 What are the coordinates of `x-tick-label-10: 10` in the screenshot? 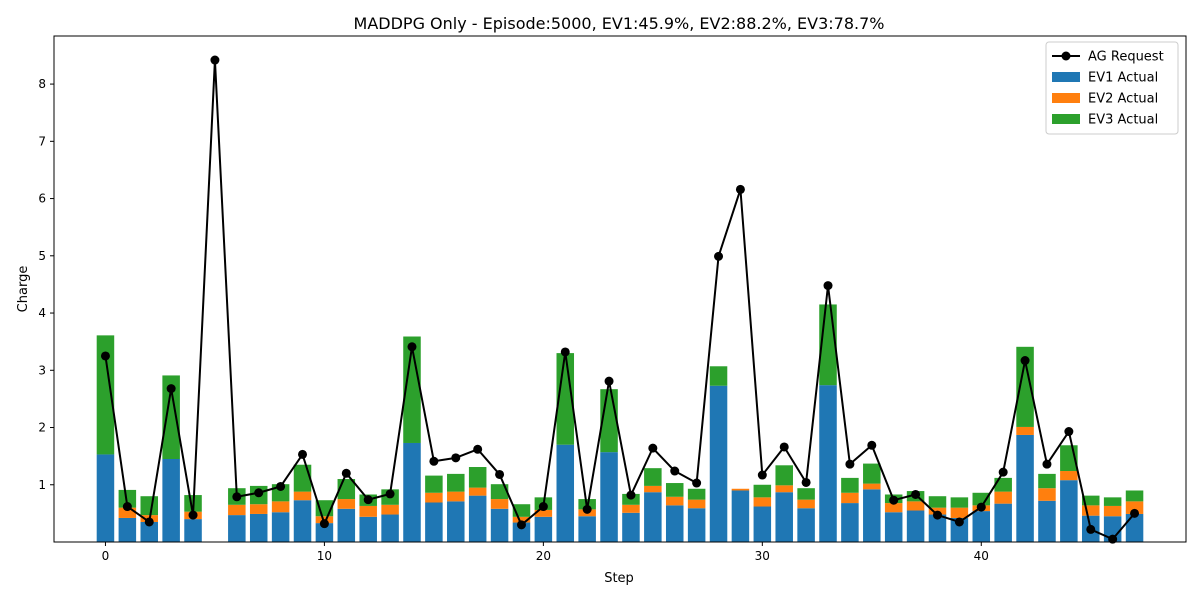 It's located at (324, 556).